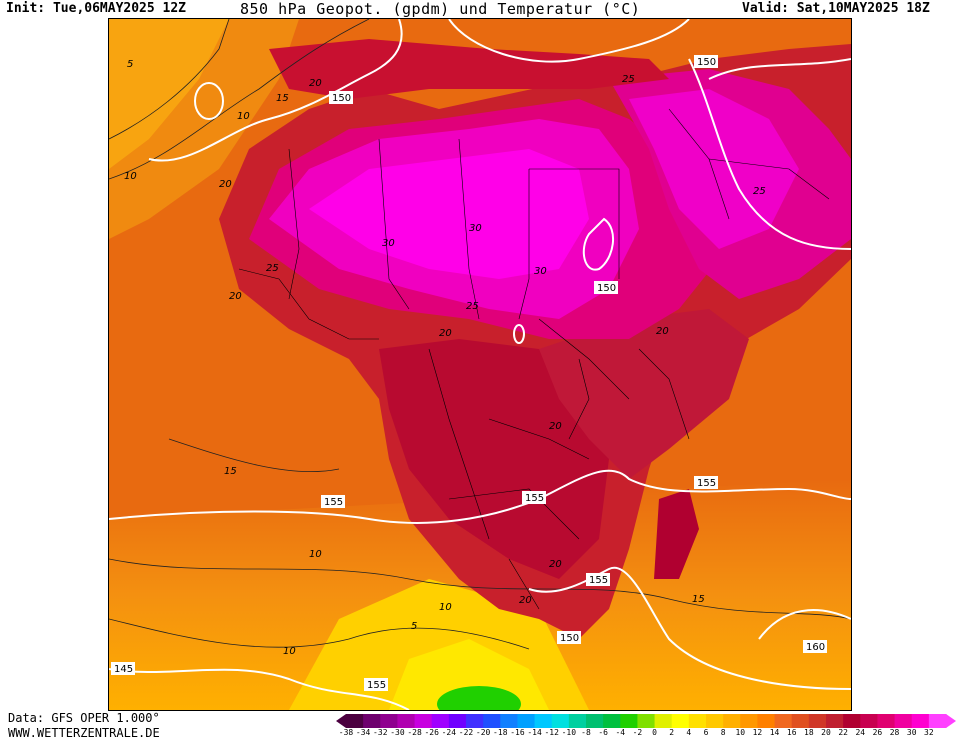 The image size is (959, 741). Describe the element at coordinates (397, 732) in the screenshot. I see `scale-tick-label: -30` at that location.